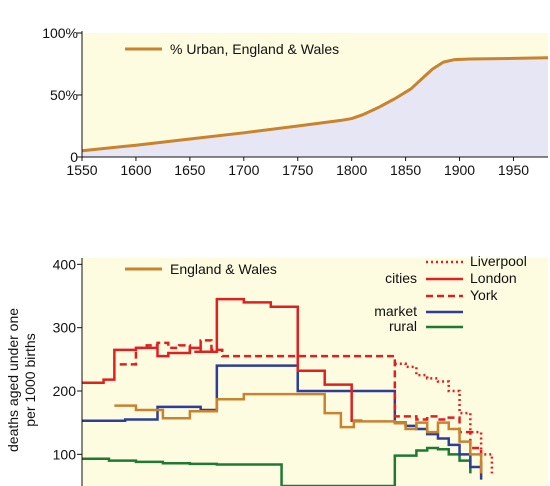 The image size is (550, 486). I want to click on y-axis-label-line: per 1000 births, so click(30, 379).